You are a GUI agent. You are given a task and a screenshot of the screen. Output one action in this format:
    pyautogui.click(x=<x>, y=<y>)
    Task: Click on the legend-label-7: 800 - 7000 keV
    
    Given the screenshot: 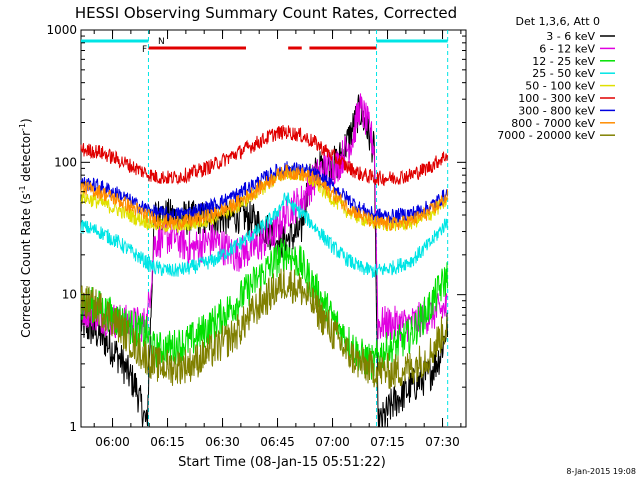 What is the action you would take?
    pyautogui.click(x=553, y=123)
    